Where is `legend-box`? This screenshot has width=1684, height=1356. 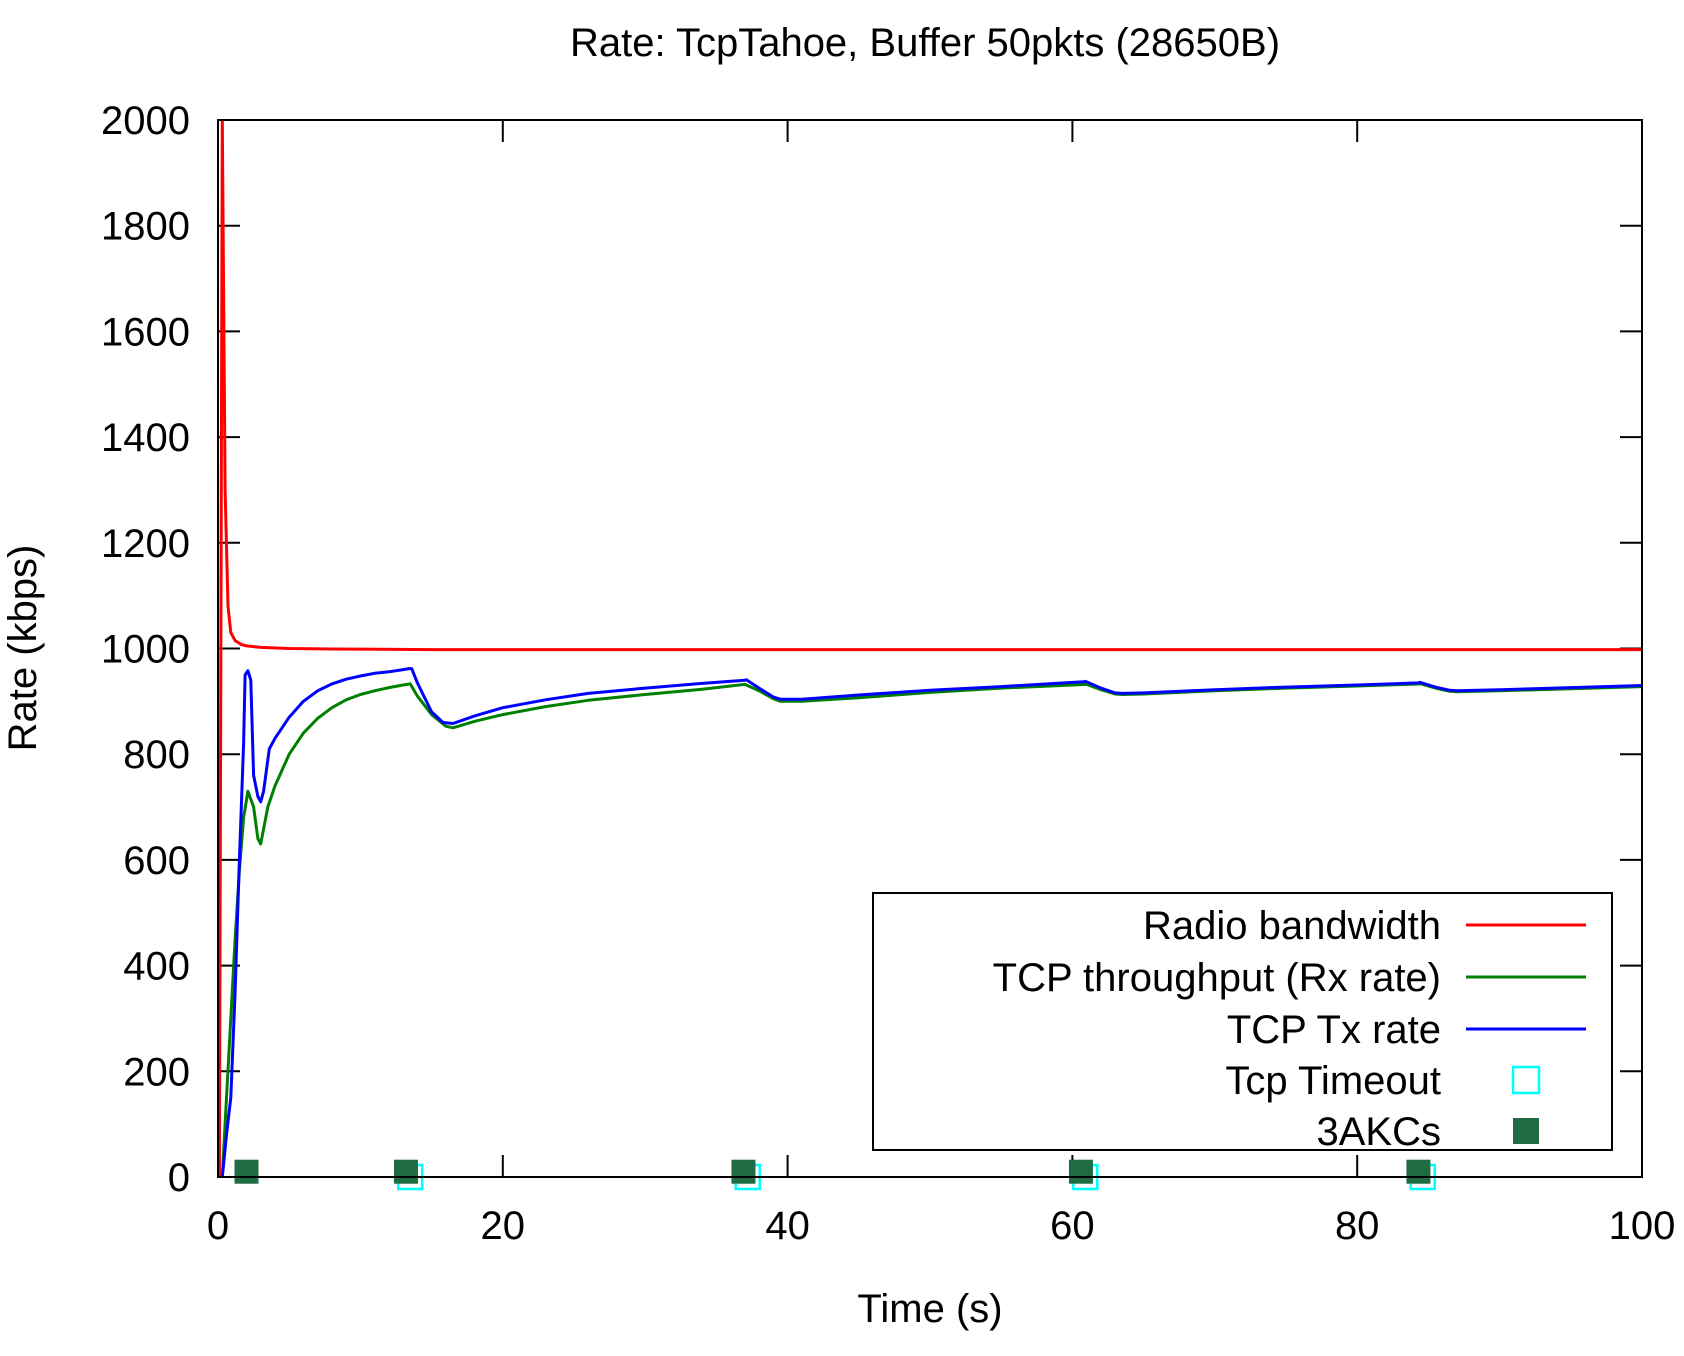
legend-box is located at coordinates (1242, 1021).